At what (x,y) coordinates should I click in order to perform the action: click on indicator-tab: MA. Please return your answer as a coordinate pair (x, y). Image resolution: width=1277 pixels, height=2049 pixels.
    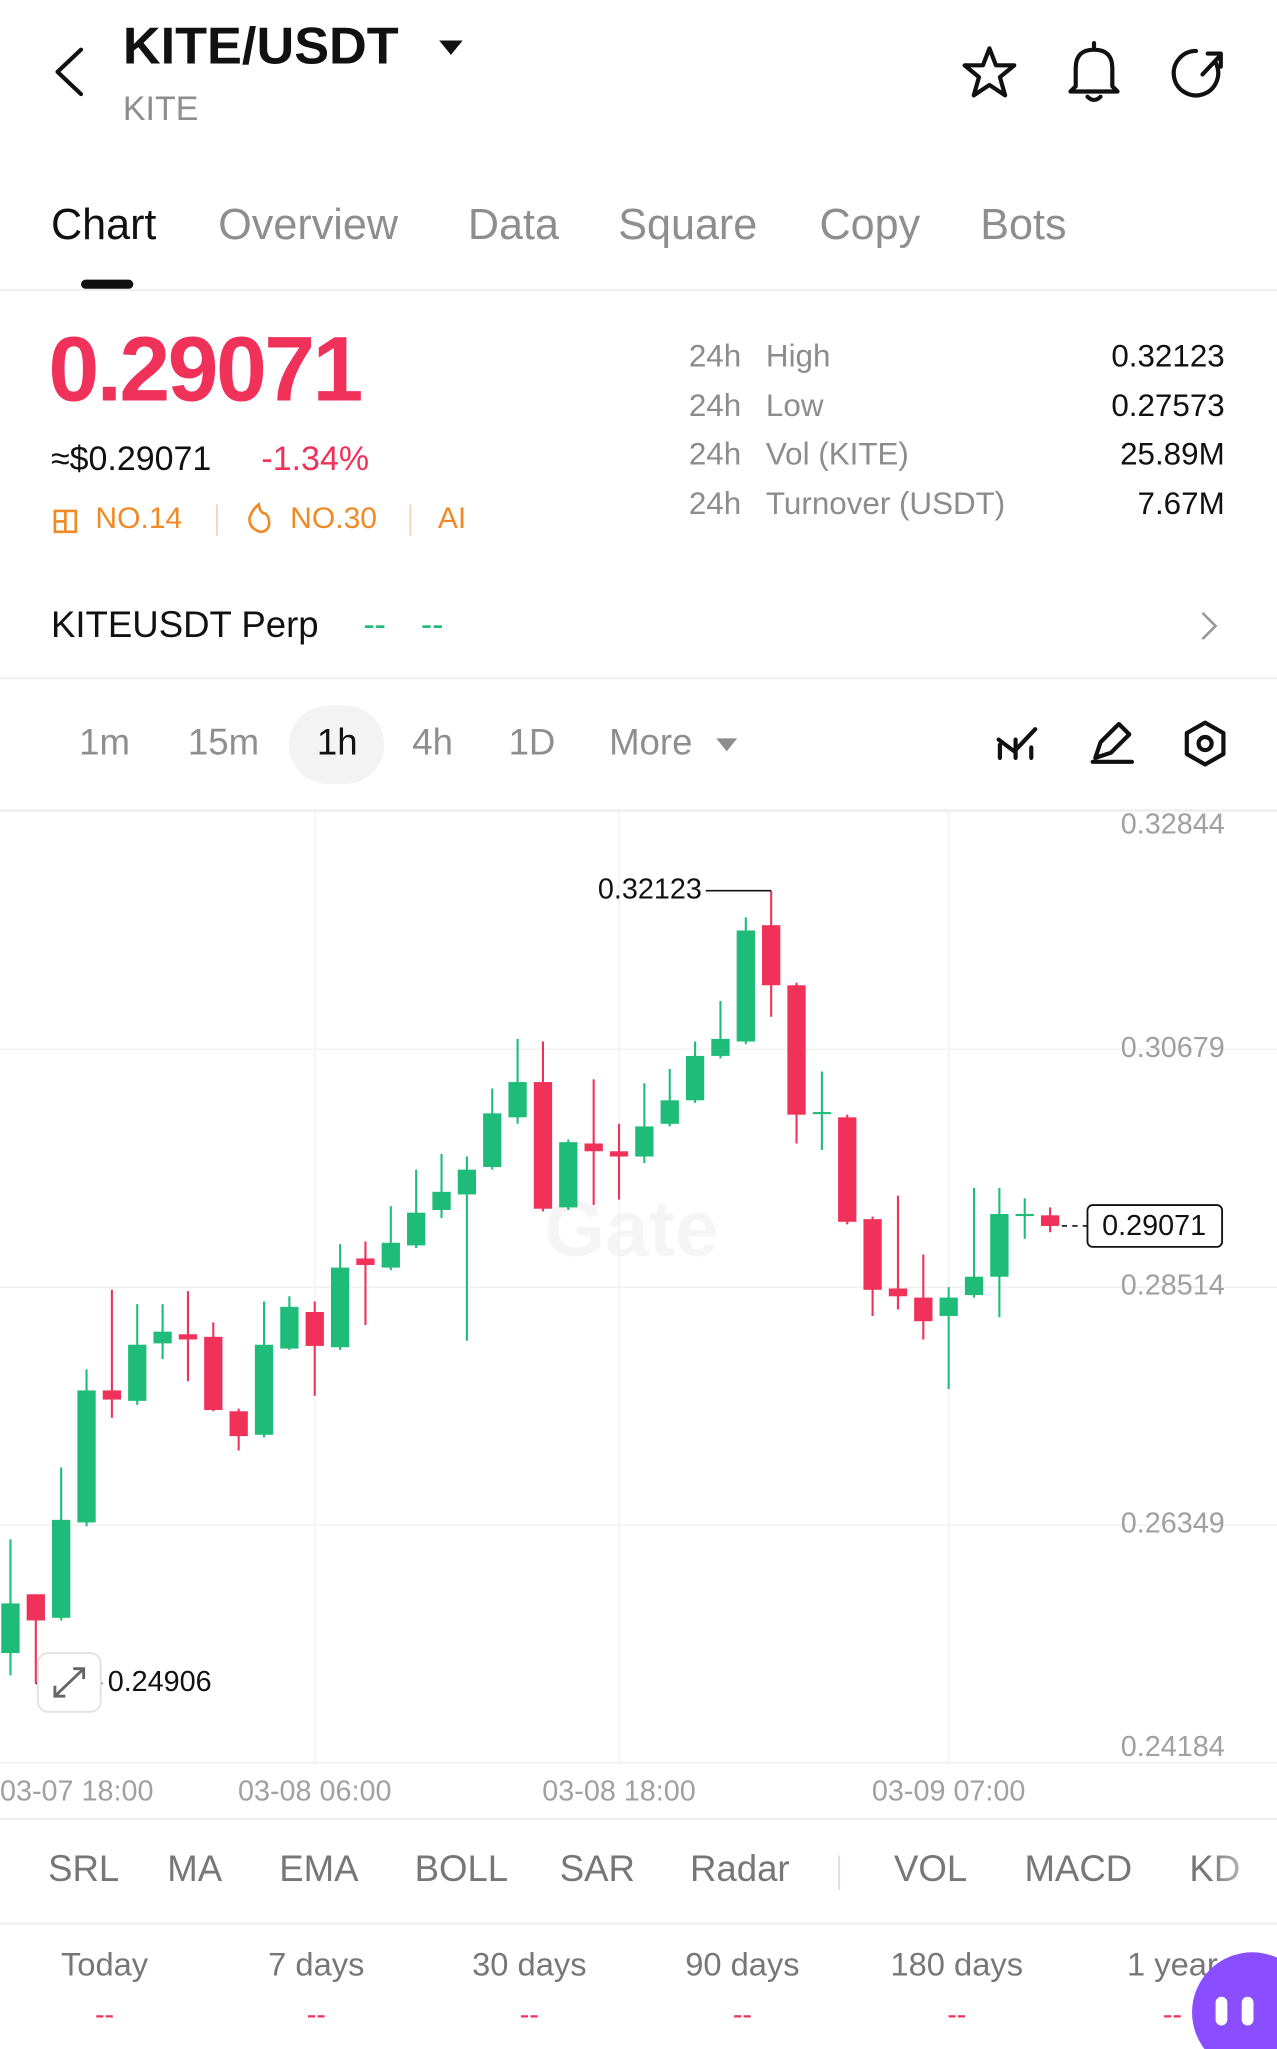
    Looking at the image, I should click on (194, 1868).